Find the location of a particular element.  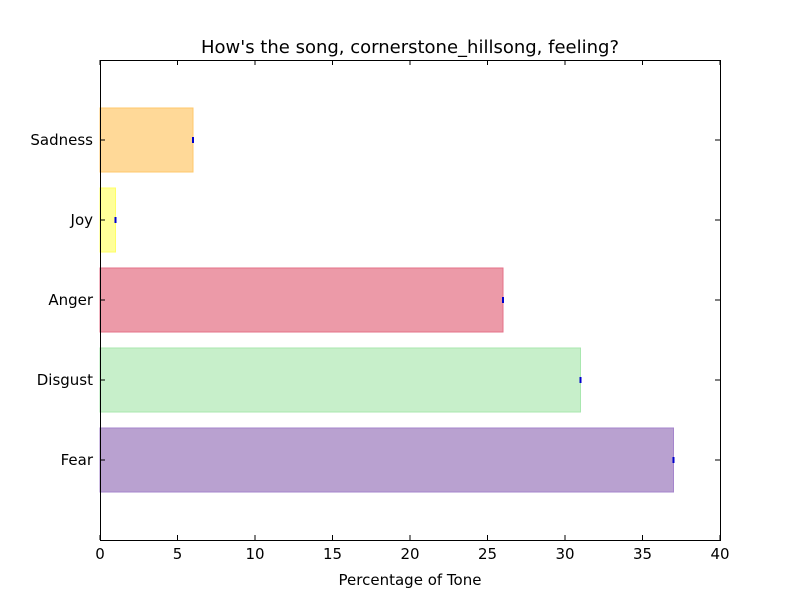

x-tick-label-35: 35 is located at coordinates (642, 554).